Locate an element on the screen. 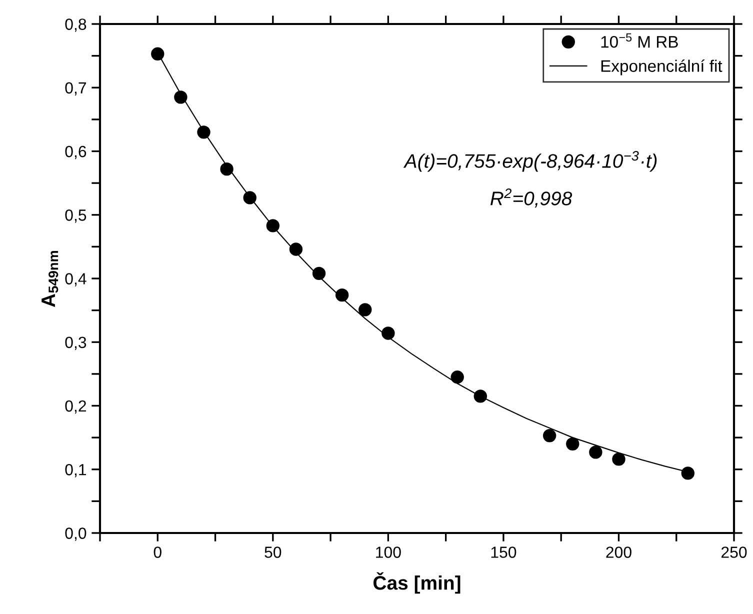 This screenshot has height=614, width=753. y-tick-label: 0,3 is located at coordinates (75, 343).